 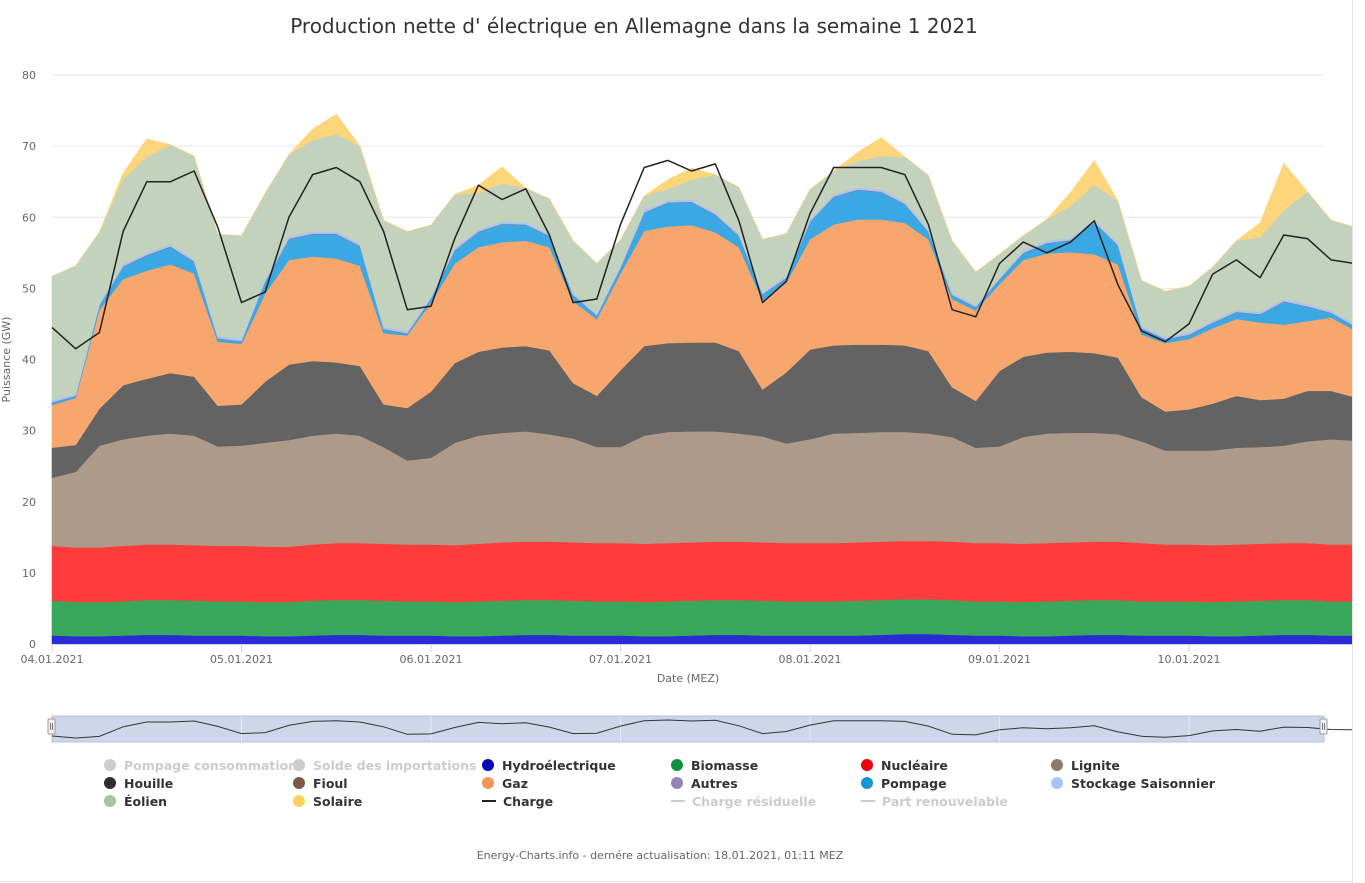 I want to click on legend-item-pompage: Pompage, so click(x=904, y=783).